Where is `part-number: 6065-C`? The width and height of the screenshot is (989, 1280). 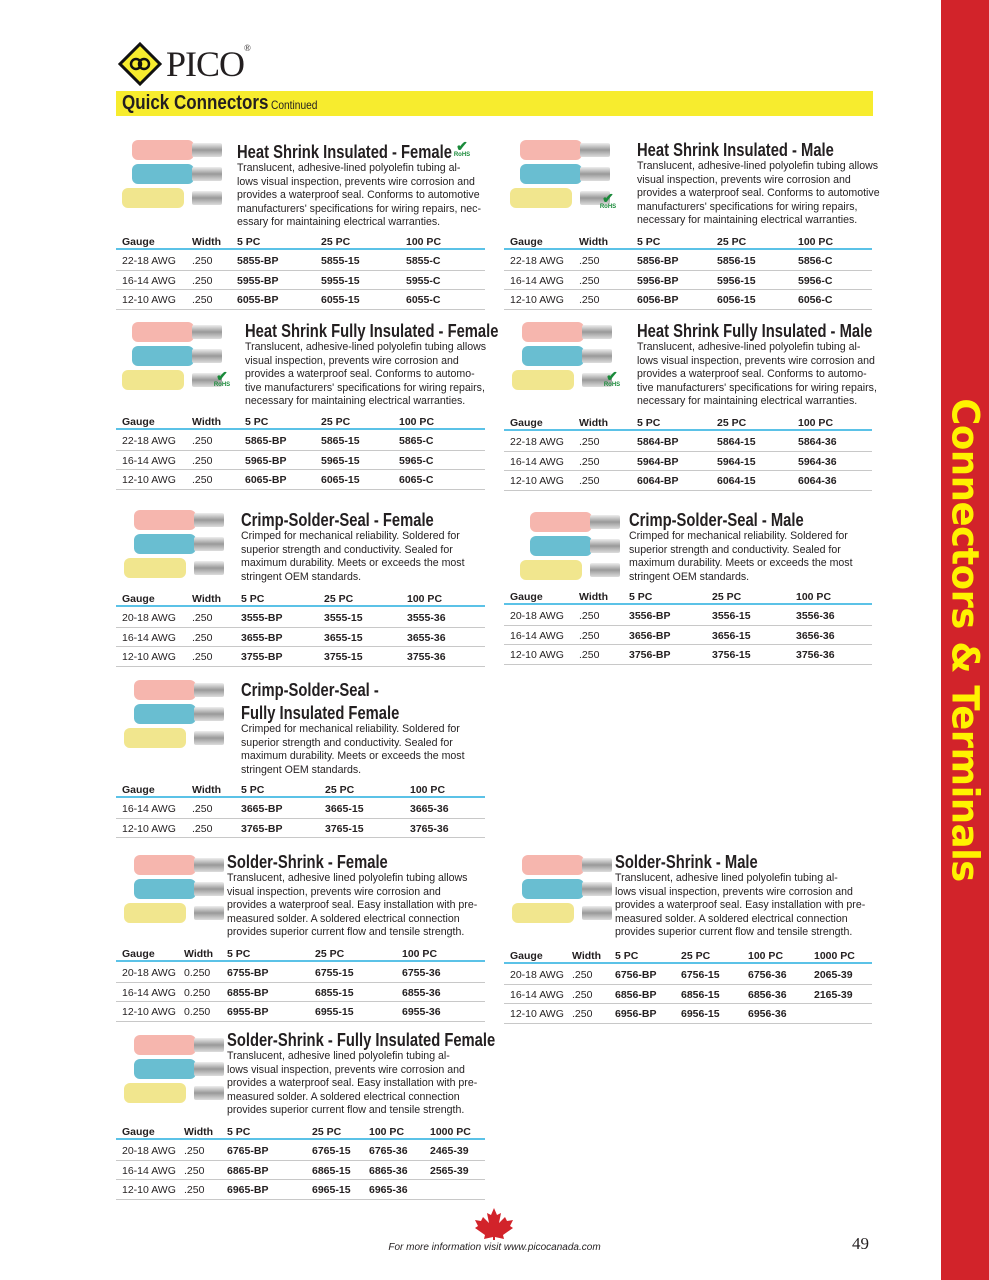
part-number: 6065-C is located at coordinates (416, 480).